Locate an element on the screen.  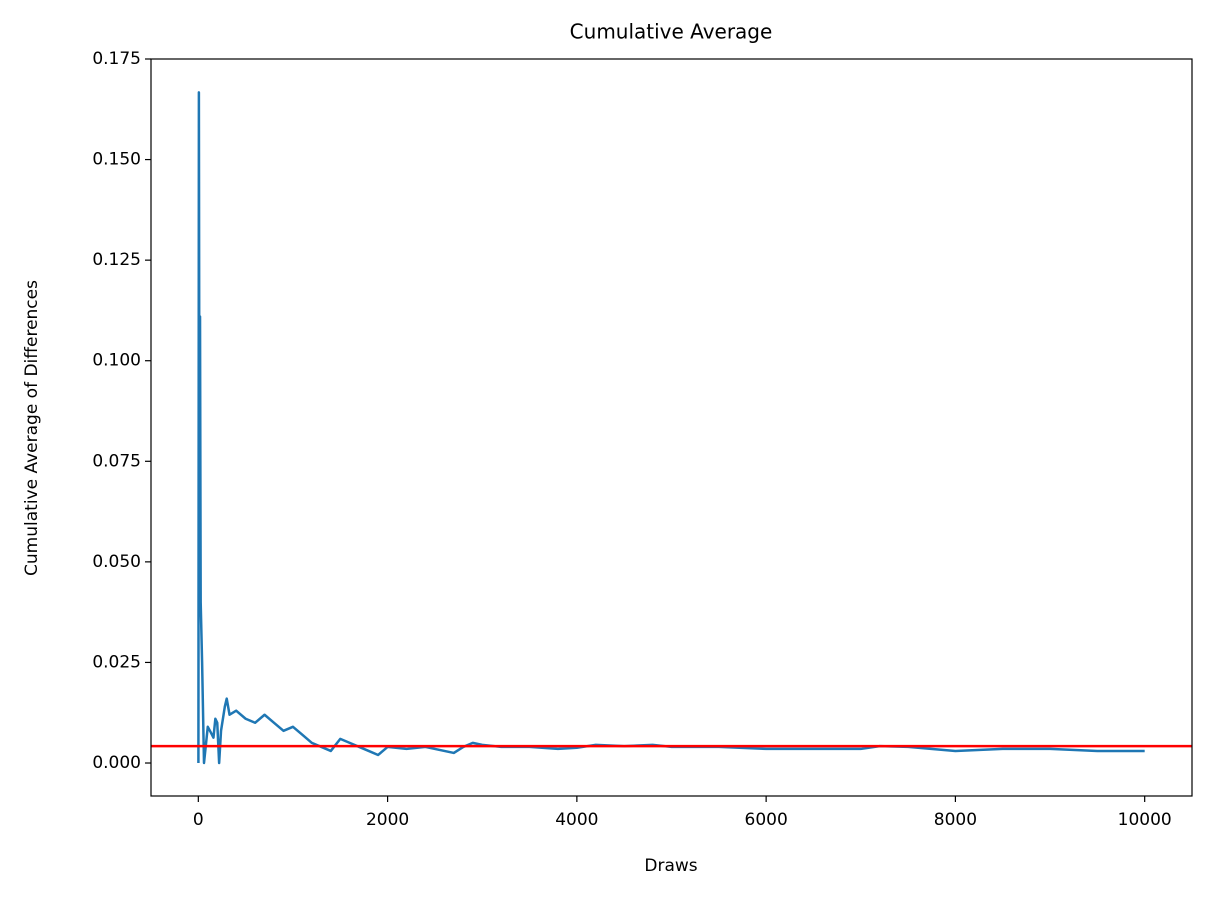
y-tick-label: 0.175 is located at coordinates (116, 59).